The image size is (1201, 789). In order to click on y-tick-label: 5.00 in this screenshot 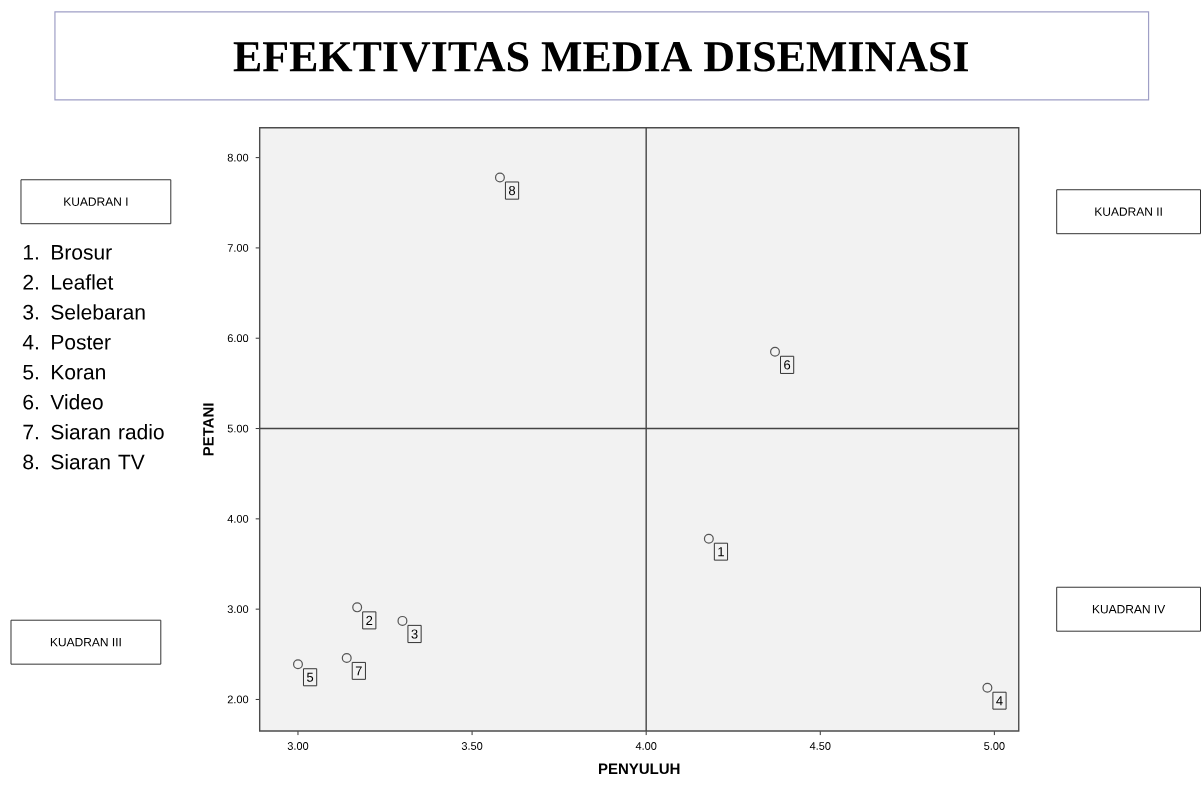, I will do `click(238, 428)`.